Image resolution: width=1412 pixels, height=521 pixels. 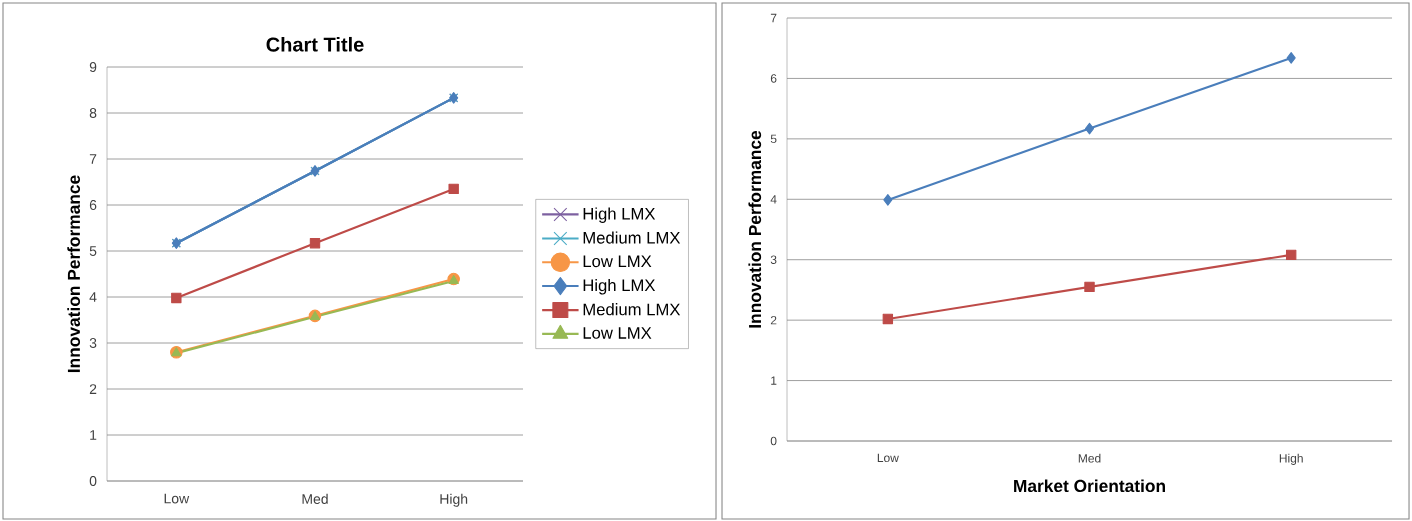 I want to click on x-axis-title: Market Orientation, so click(x=1089, y=486).